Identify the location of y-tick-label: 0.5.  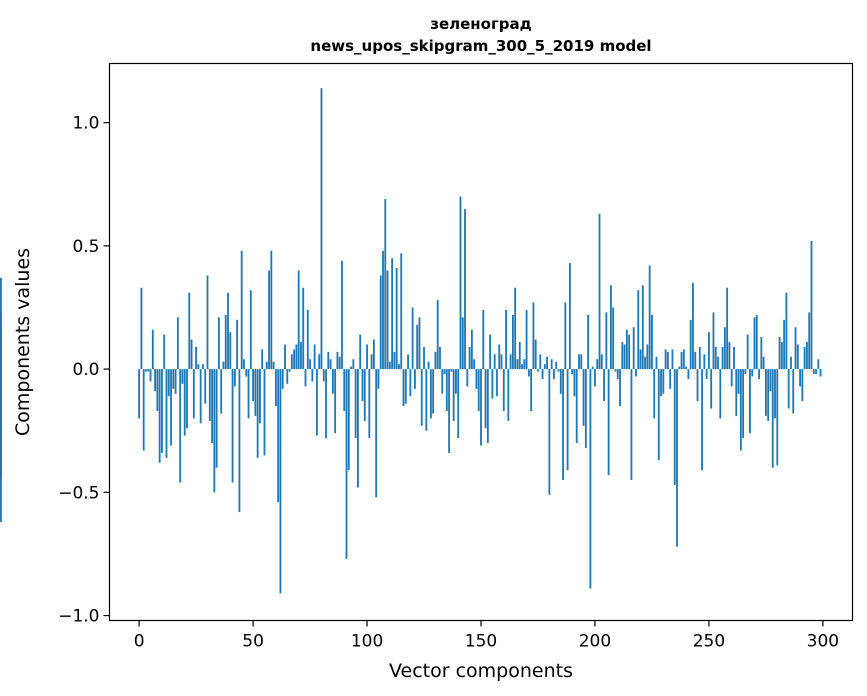
(85, 247).